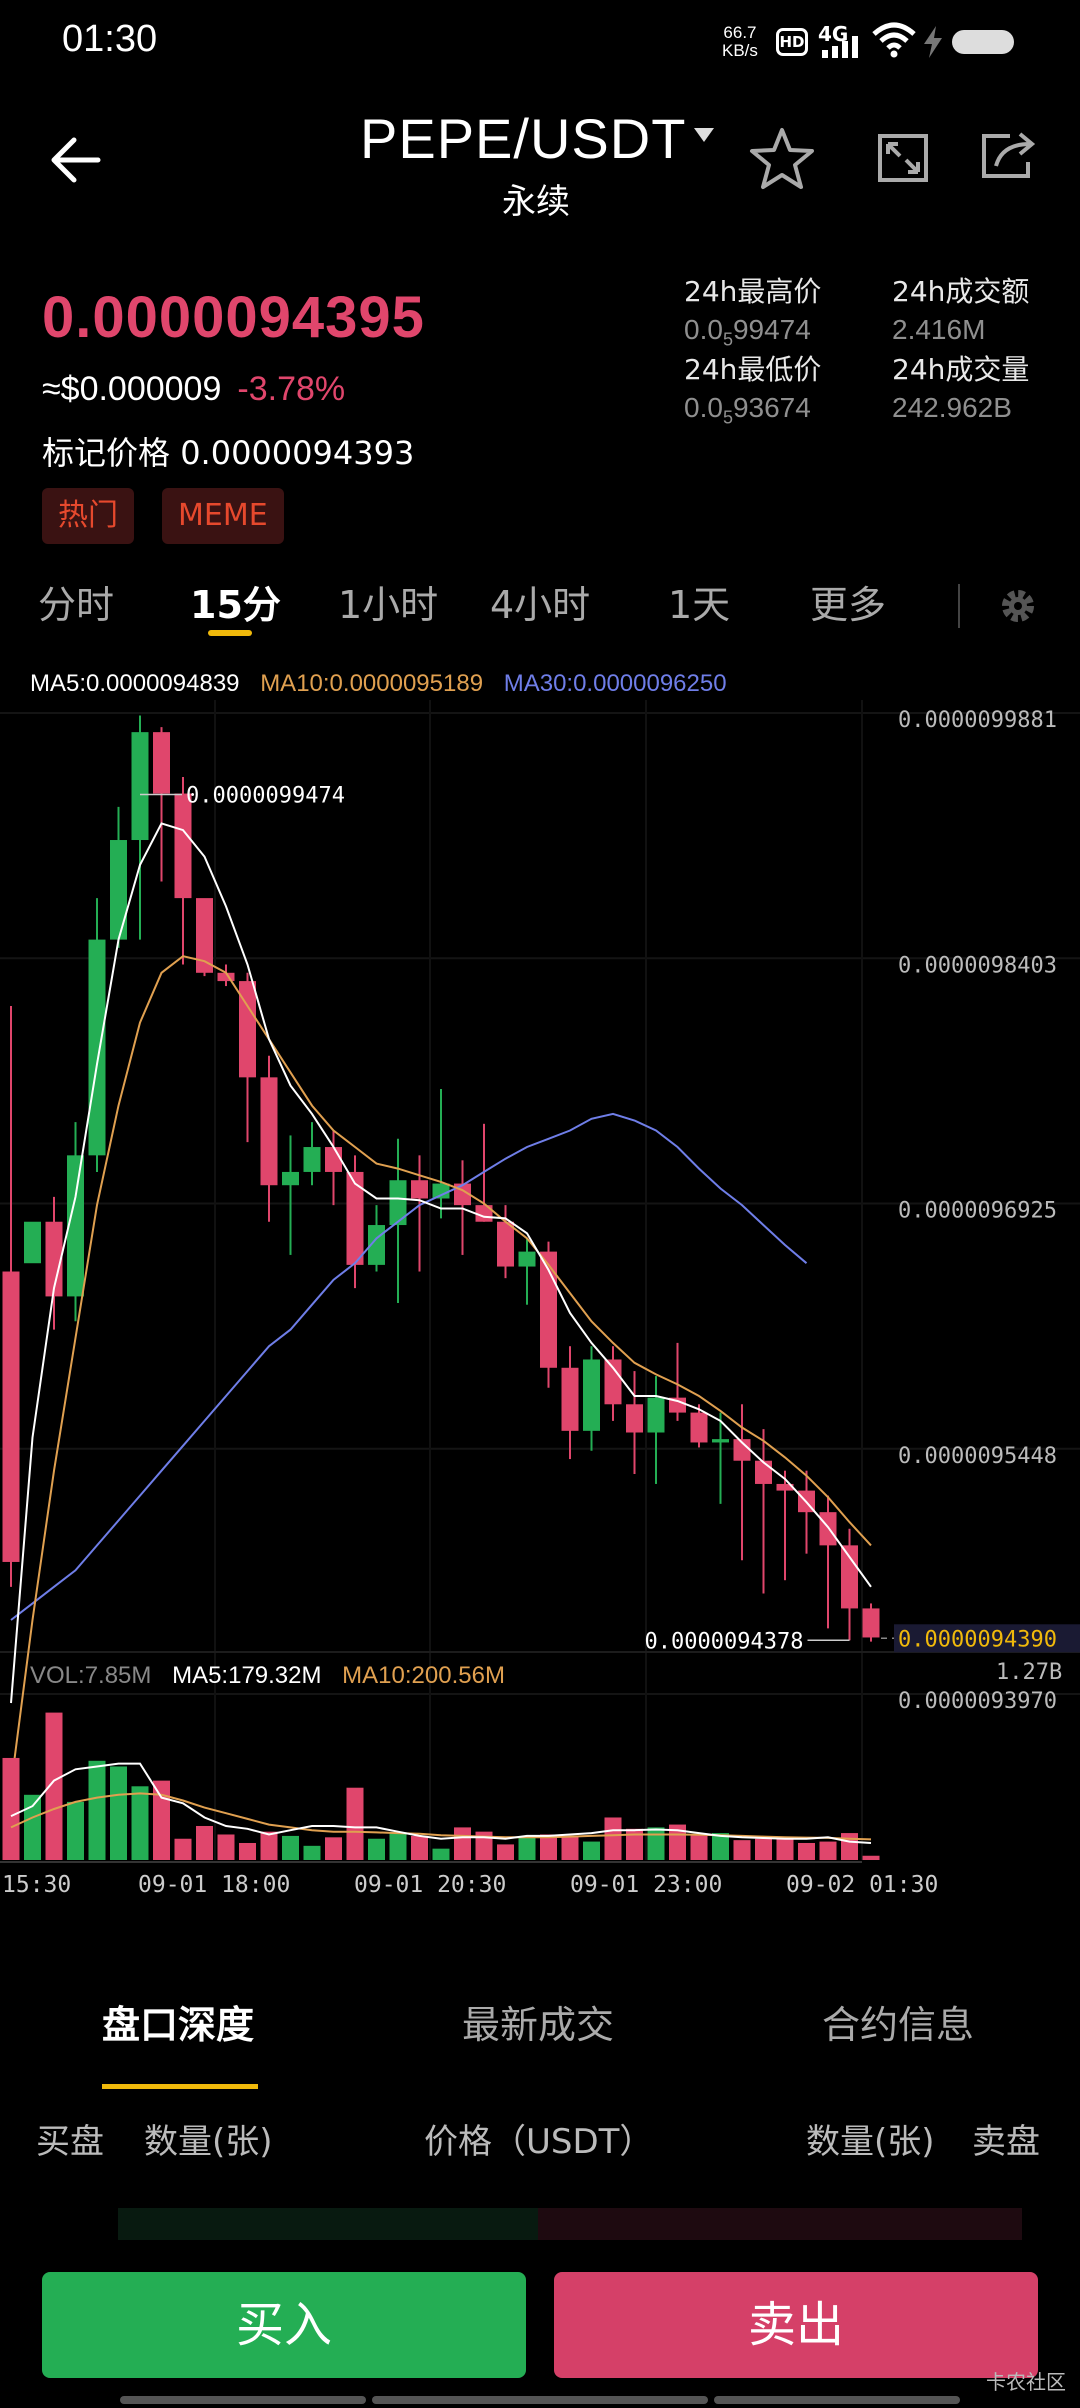  I want to click on y-tick-label: 0.0000098403, so click(977, 965).